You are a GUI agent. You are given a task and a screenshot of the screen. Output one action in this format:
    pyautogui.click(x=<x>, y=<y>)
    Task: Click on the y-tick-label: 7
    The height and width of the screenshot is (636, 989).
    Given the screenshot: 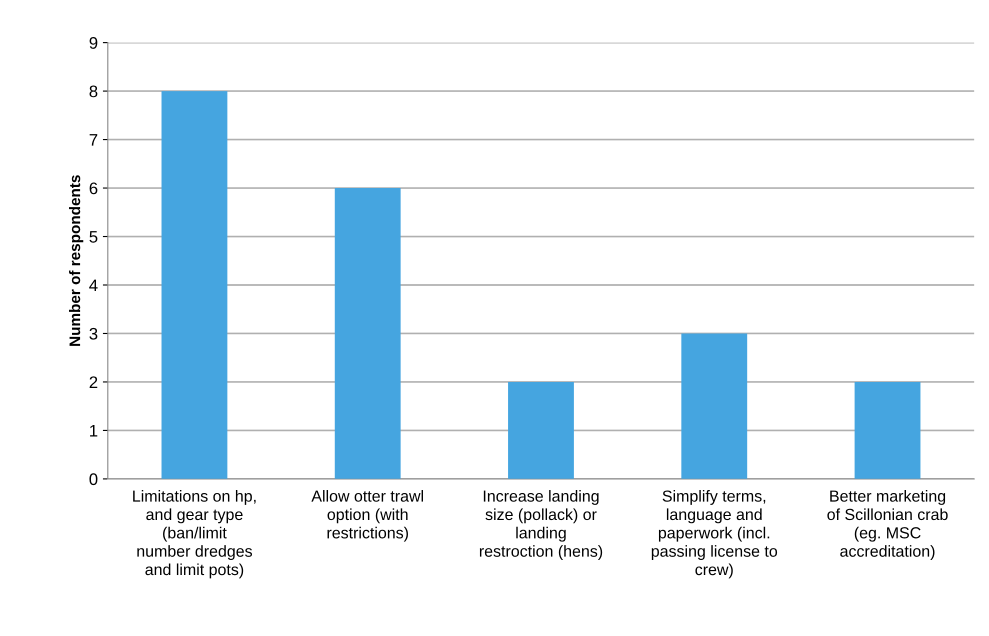 What is the action you would take?
    pyautogui.click(x=94, y=140)
    